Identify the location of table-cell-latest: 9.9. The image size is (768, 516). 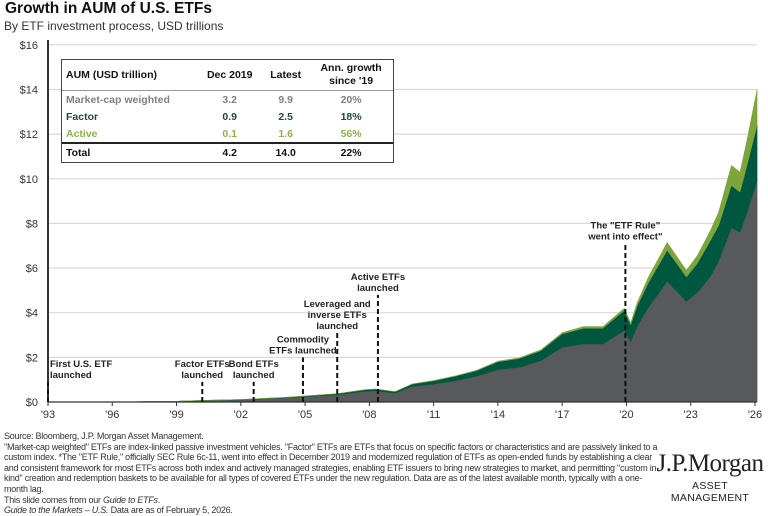
(285, 99).